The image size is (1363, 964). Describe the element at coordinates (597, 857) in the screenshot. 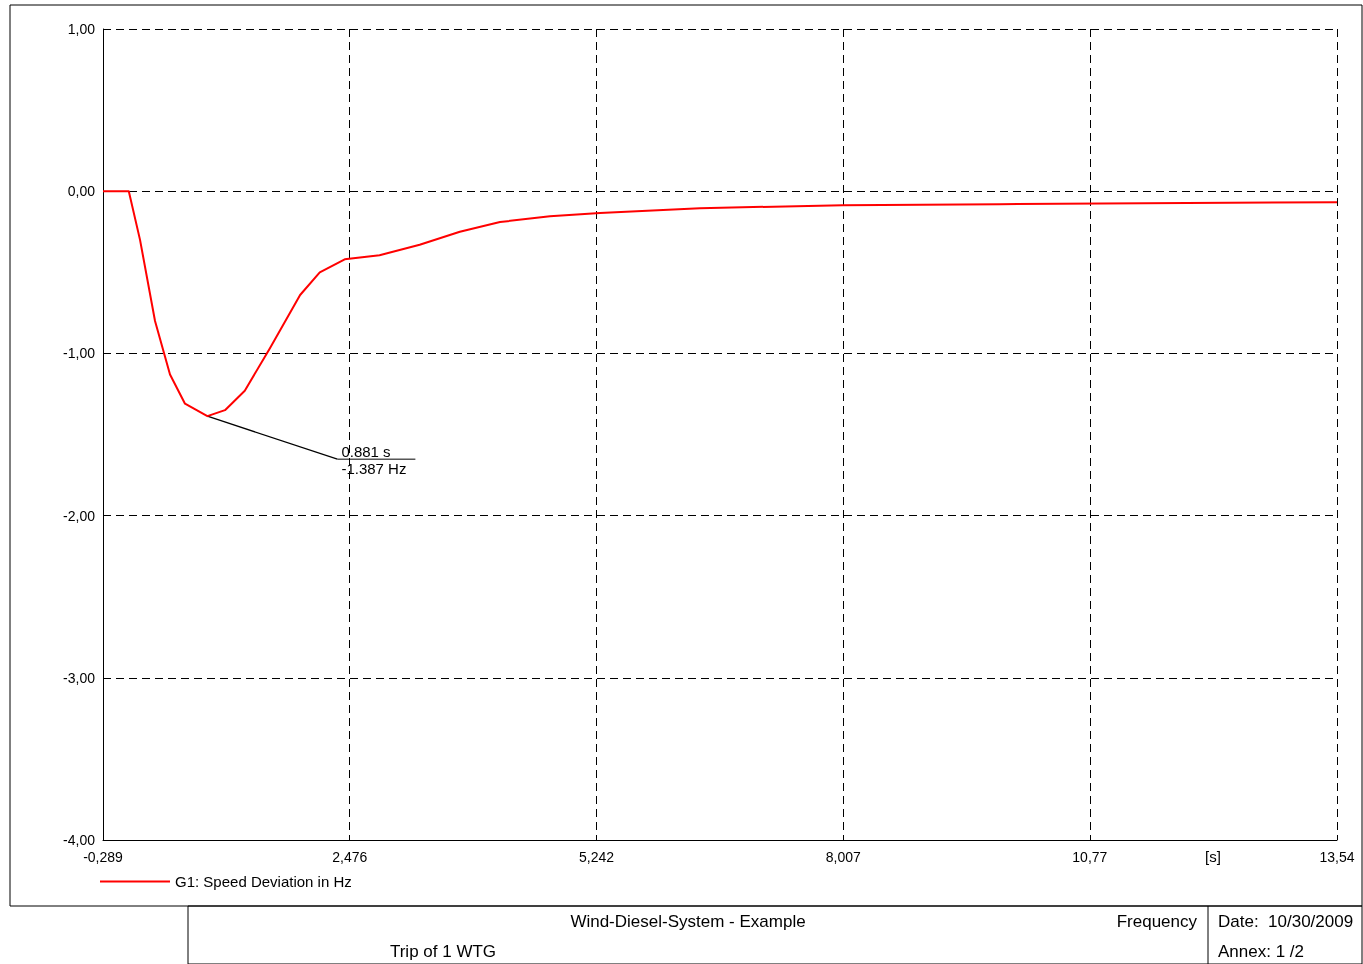

I see `x-tick-label: 5,242` at that location.